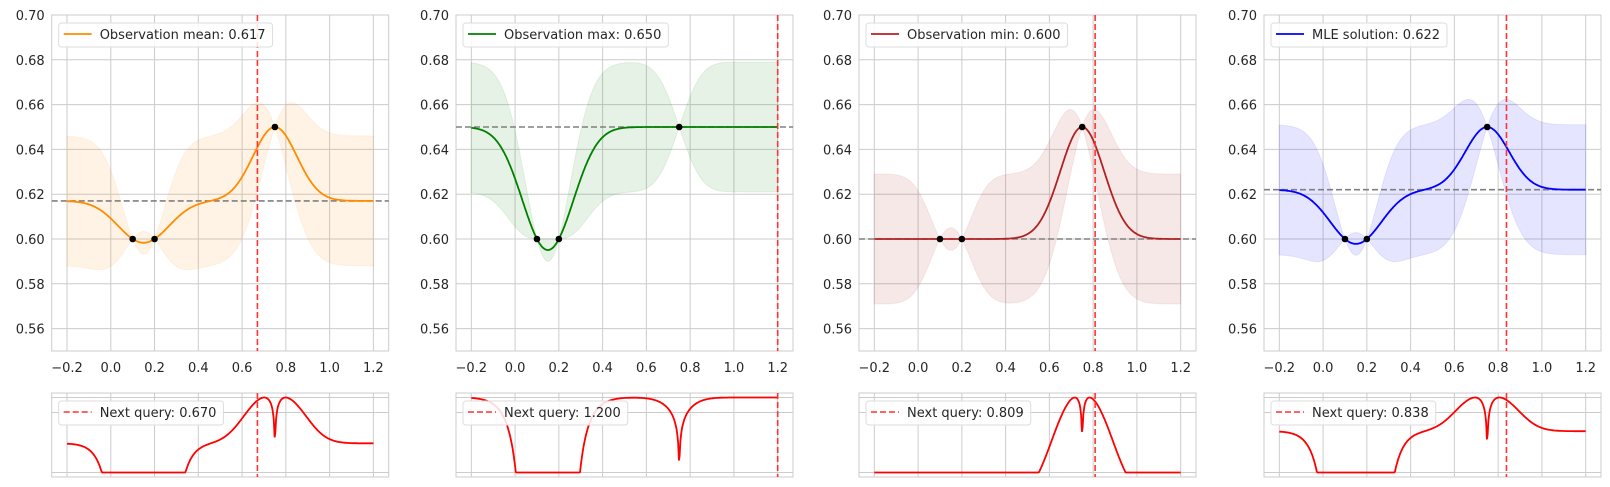 Image resolution: width=1610 pixels, height=487 pixels. Describe the element at coordinates (158, 413) in the screenshot. I see `next-query-label: Next query: 0.670` at that location.